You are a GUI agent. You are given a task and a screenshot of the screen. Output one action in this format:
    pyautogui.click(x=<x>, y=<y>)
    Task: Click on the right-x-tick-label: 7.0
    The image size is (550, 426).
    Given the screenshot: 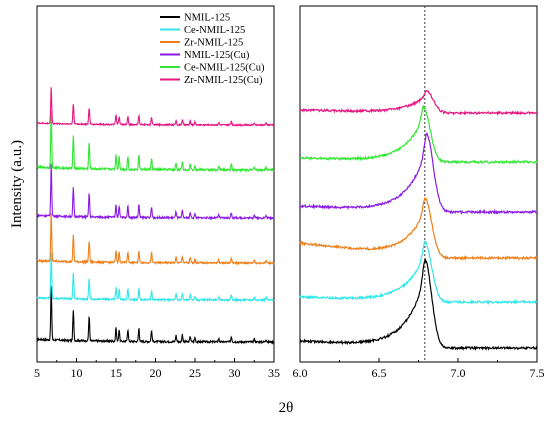 What is the action you would take?
    pyautogui.click(x=458, y=373)
    